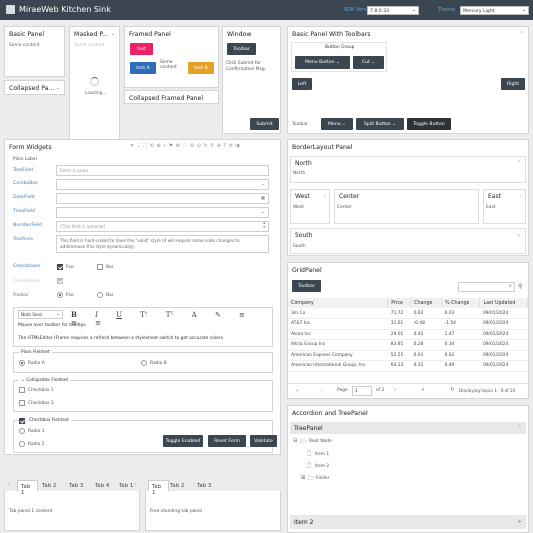 This screenshot has width=533, height=533. Describe the element at coordinates (408, 345) in the screenshot. I see `table-row: Altria Group Inc 83.81 0.28 0.34 09/01/2024` at that location.